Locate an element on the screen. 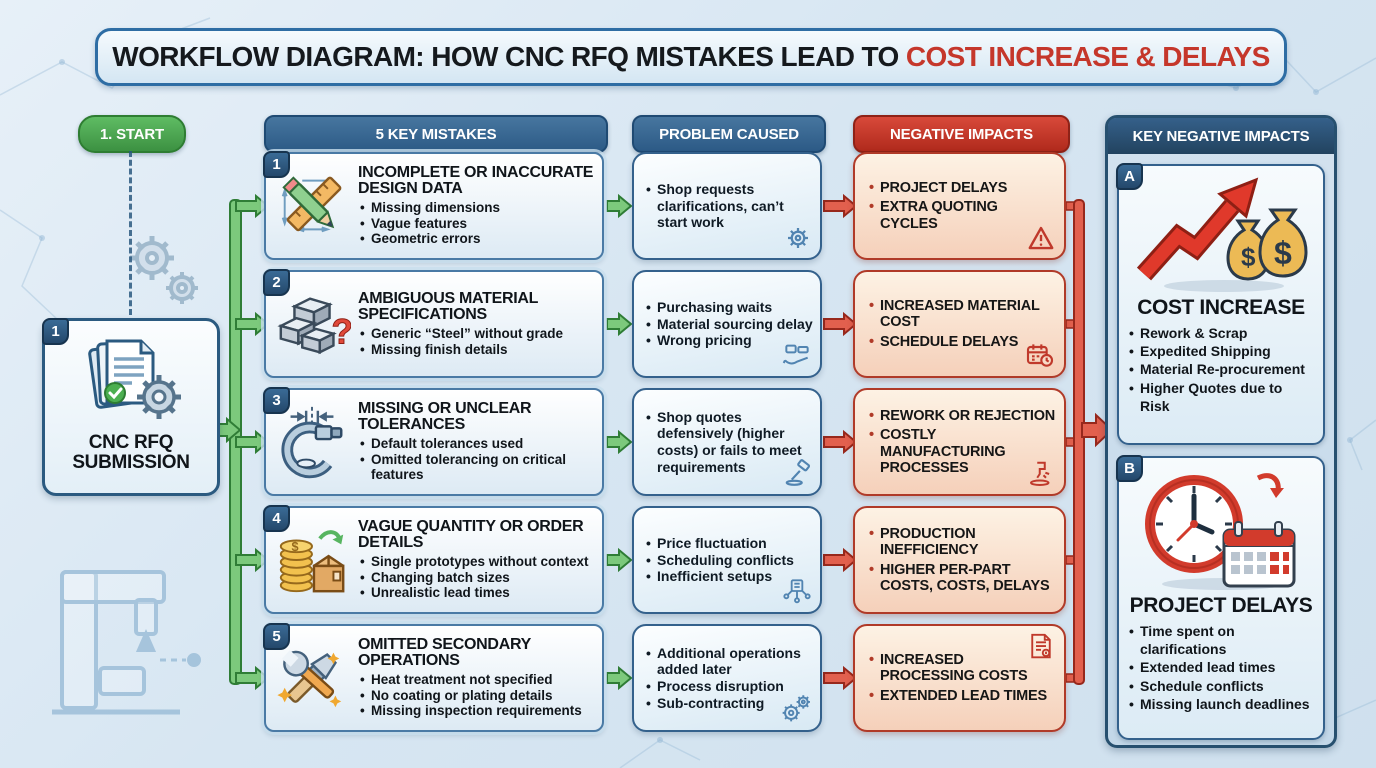 This screenshot has width=1376, height=768. ruler-pencil-icon is located at coordinates (311, 204).